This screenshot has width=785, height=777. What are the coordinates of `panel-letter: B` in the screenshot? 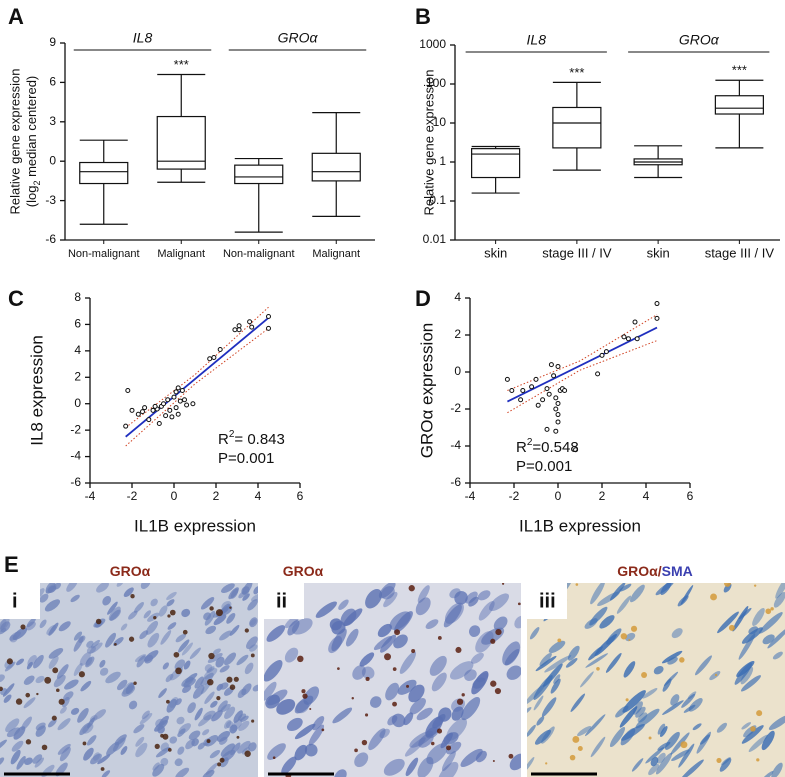 It's located at (423, 16).